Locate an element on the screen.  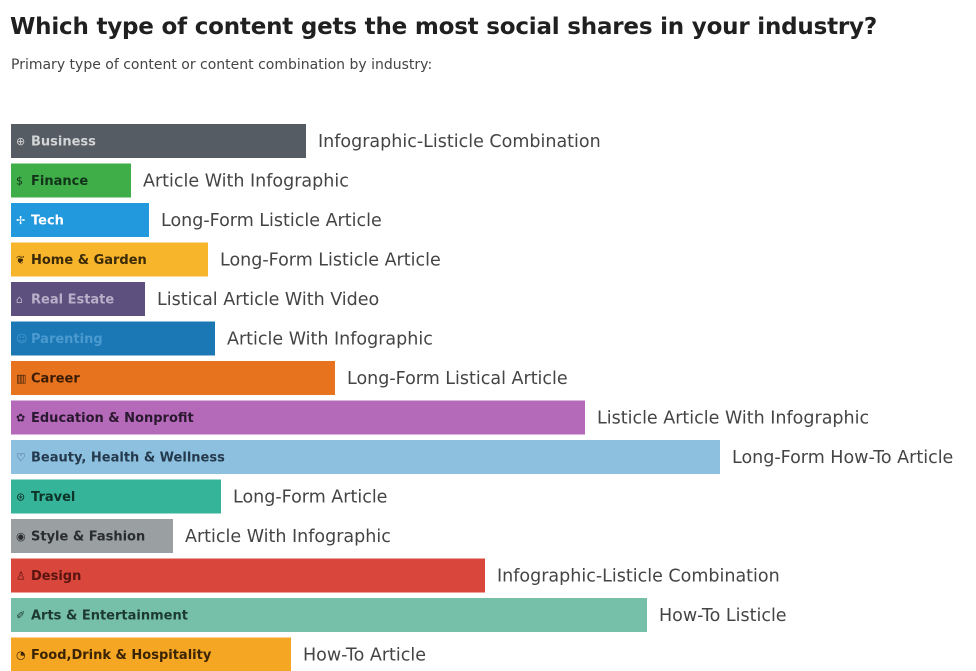
content-type-label-finance: Article With Infographic is located at coordinates (246, 182).